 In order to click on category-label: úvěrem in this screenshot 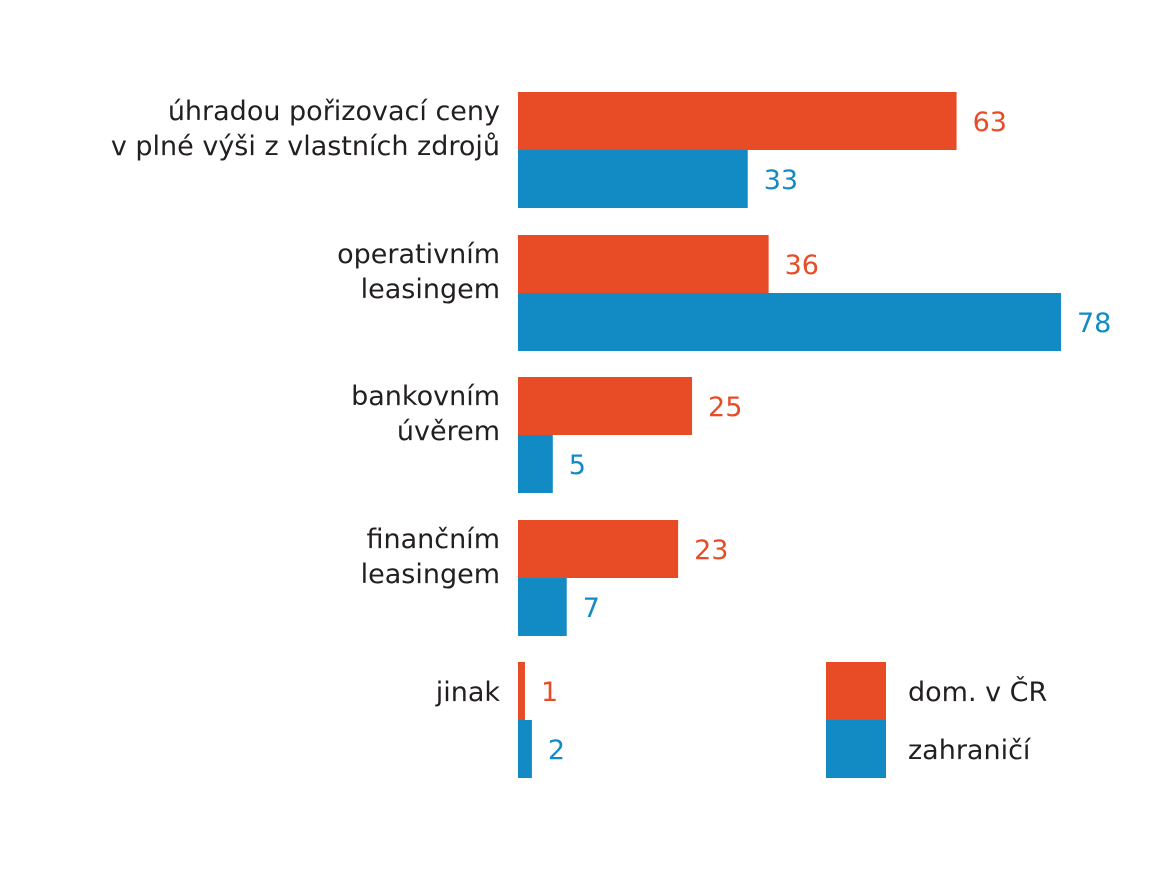, I will do `click(448, 431)`.